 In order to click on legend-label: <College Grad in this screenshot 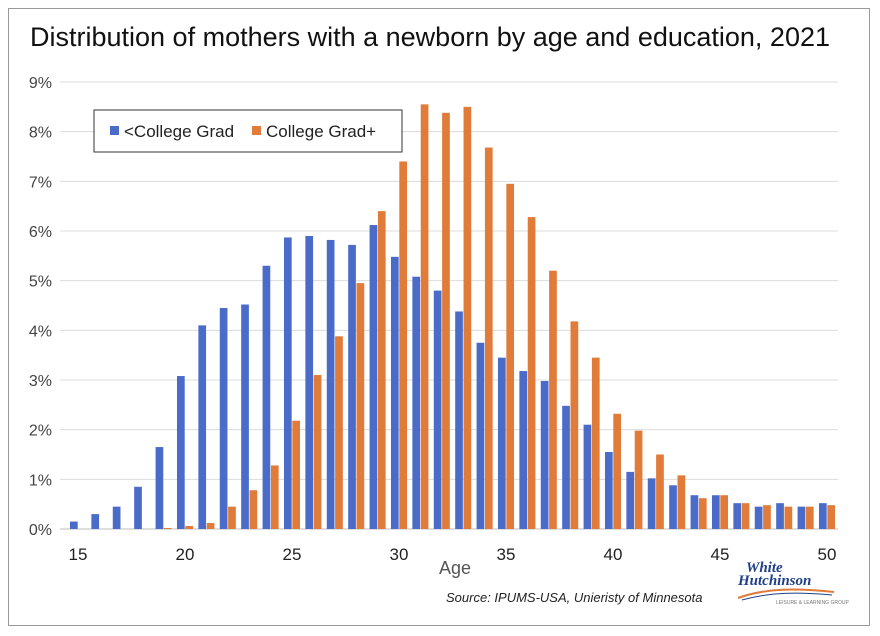, I will do `click(179, 131)`.